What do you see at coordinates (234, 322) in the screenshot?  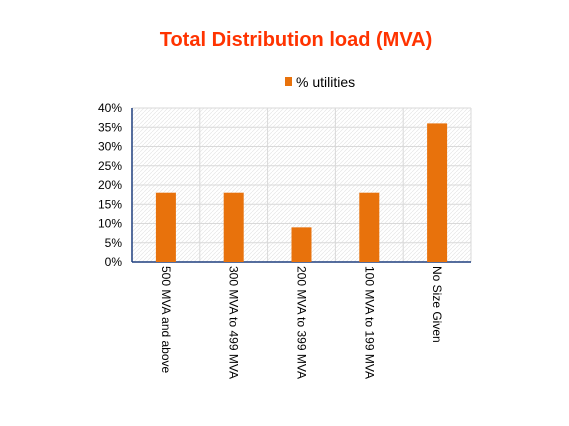 I see `x-tick-label: 300 MVA to 499 MVA` at bounding box center [234, 322].